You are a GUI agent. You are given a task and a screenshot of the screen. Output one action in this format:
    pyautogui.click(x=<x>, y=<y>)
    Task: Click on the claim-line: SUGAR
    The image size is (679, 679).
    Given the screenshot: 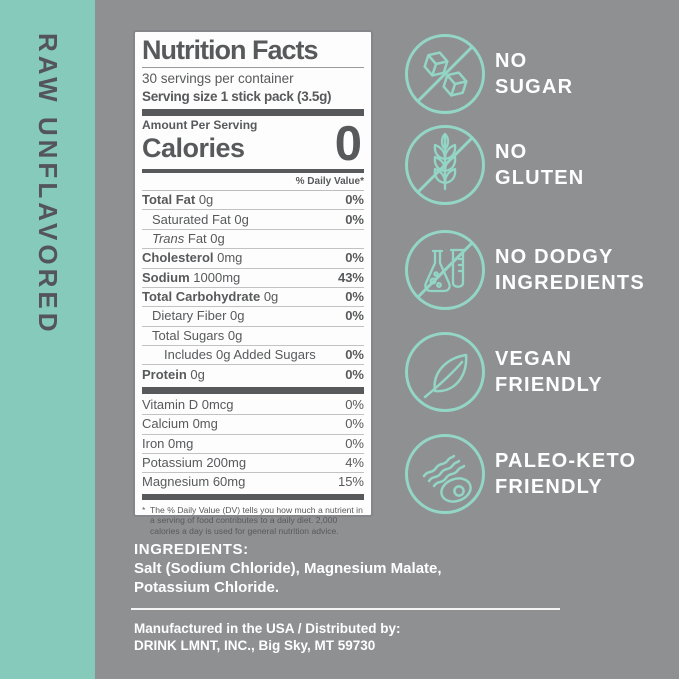 What is the action you would take?
    pyautogui.click(x=534, y=87)
    